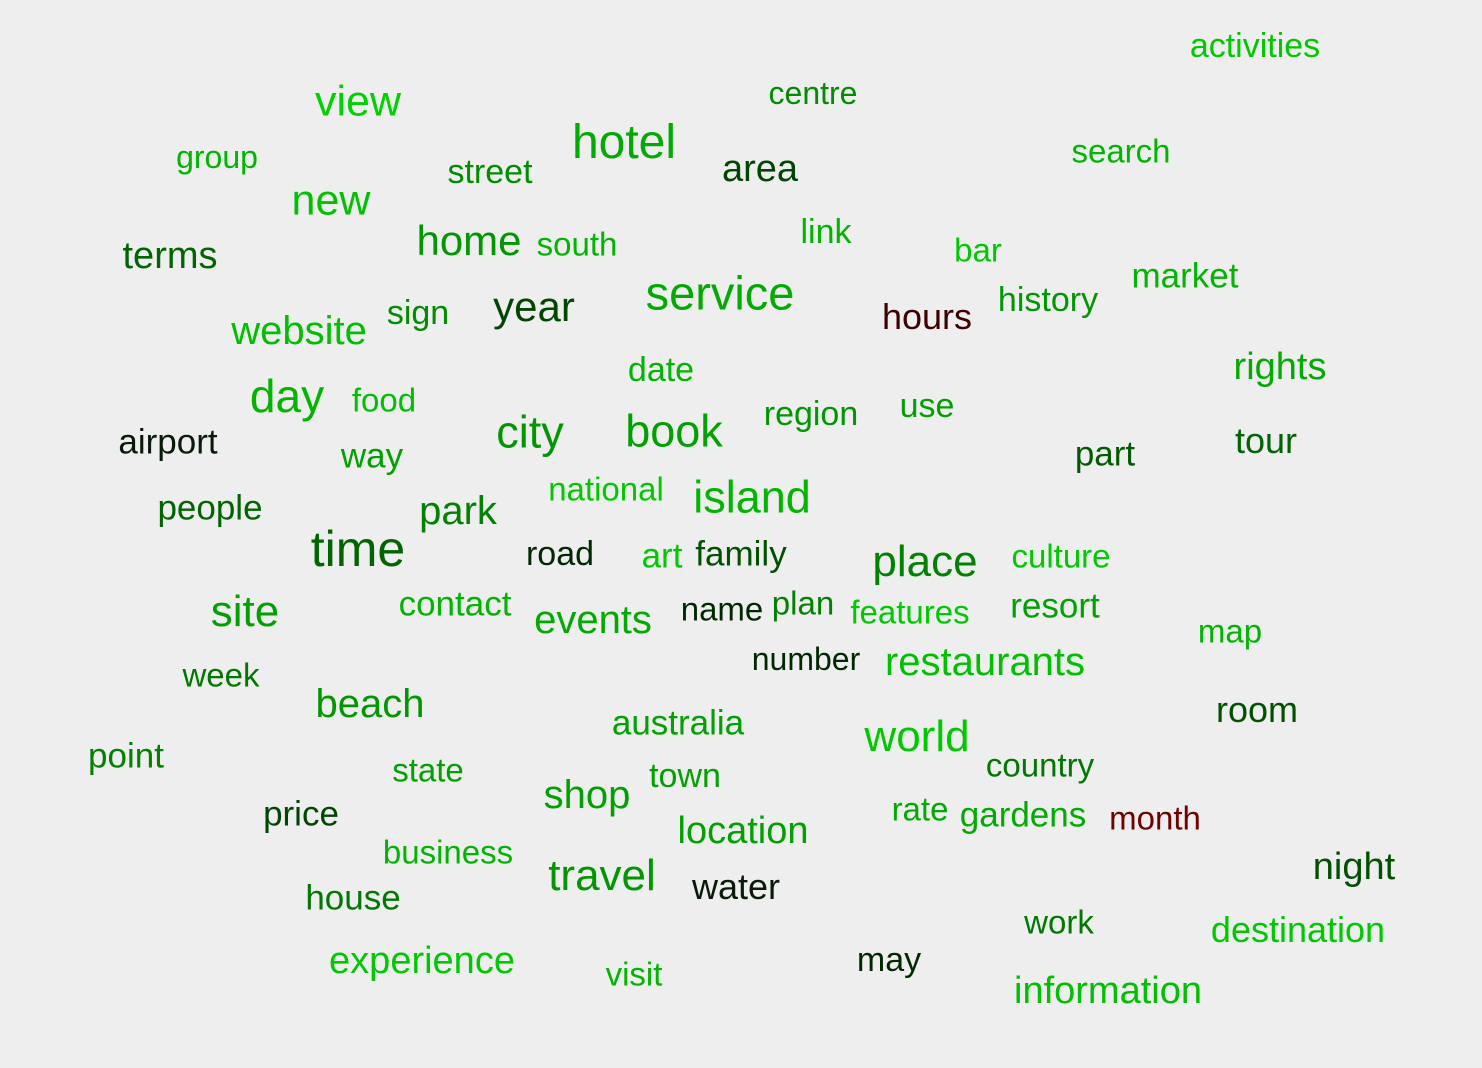  Describe the element at coordinates (1040, 765) in the screenshot. I see `cloud-word-country: country` at that location.